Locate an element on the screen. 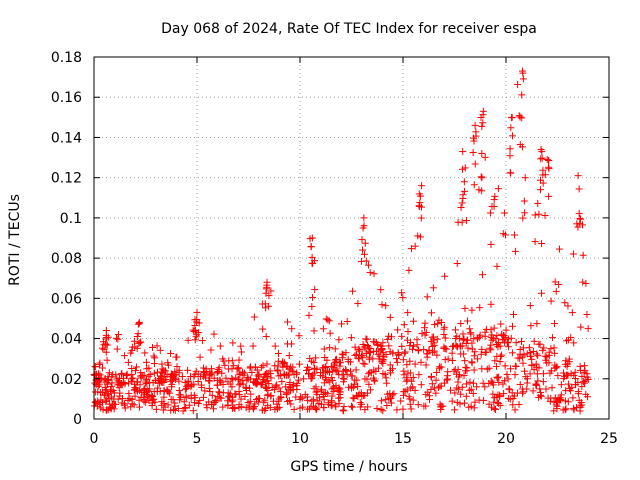 The width and height of the screenshot is (640, 480). y-tick-label: 0.04 is located at coordinates (66, 340).